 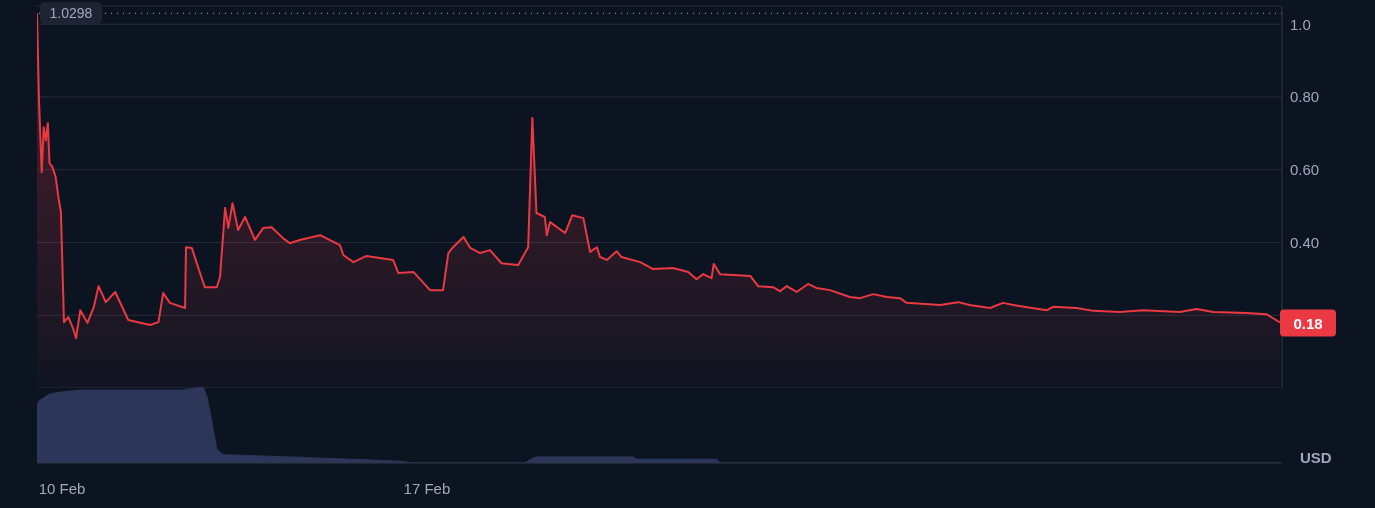 I want to click on y-tick-label: 0.80, so click(x=1305, y=97).